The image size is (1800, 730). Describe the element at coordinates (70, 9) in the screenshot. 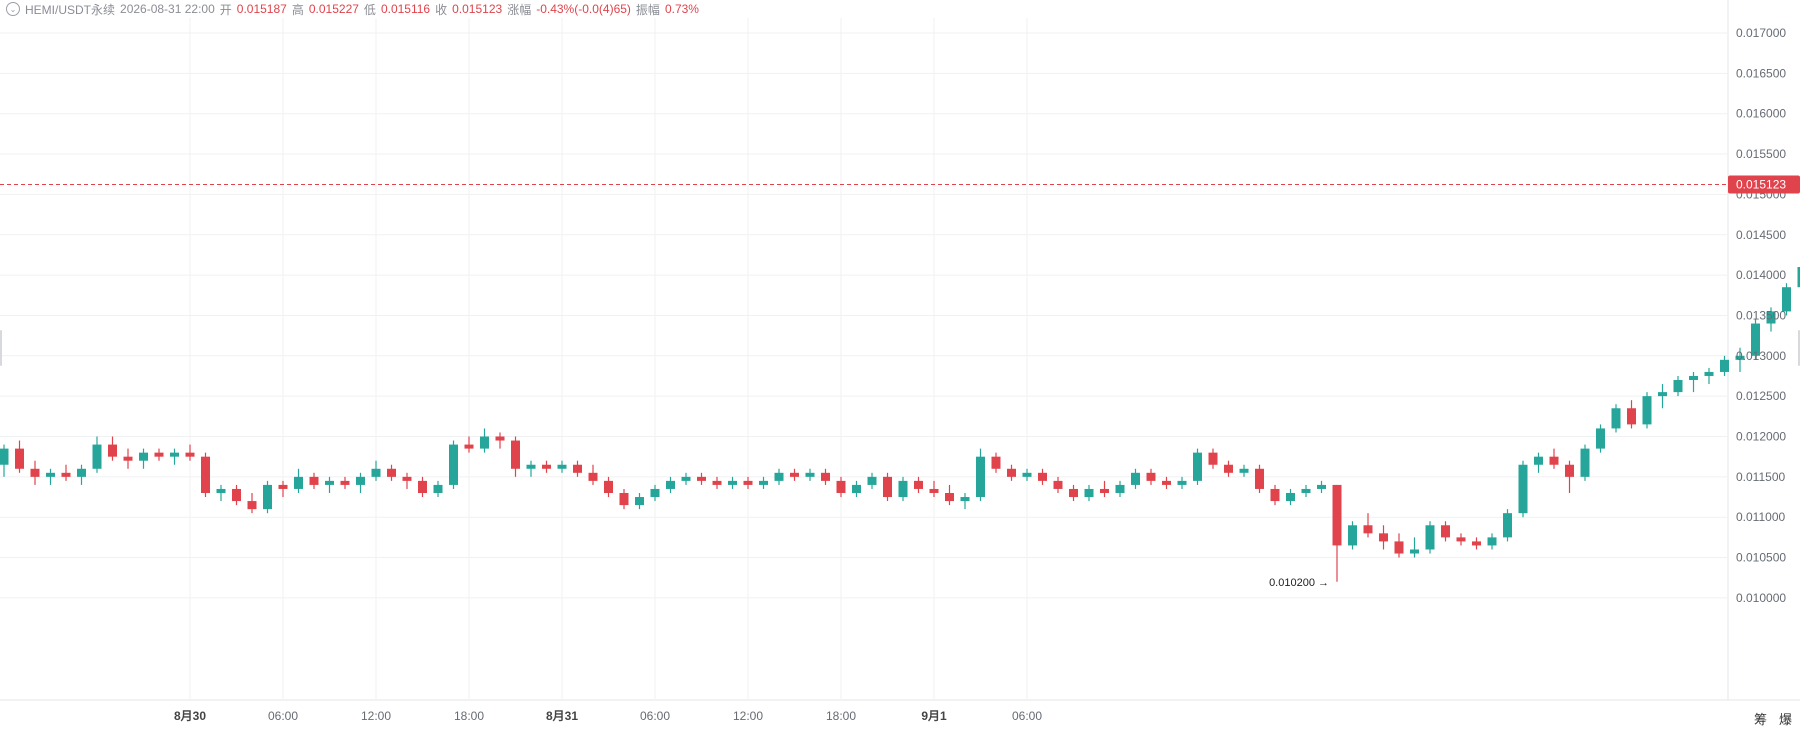

I see `symbol-name: HEMI/USDT永续` at that location.